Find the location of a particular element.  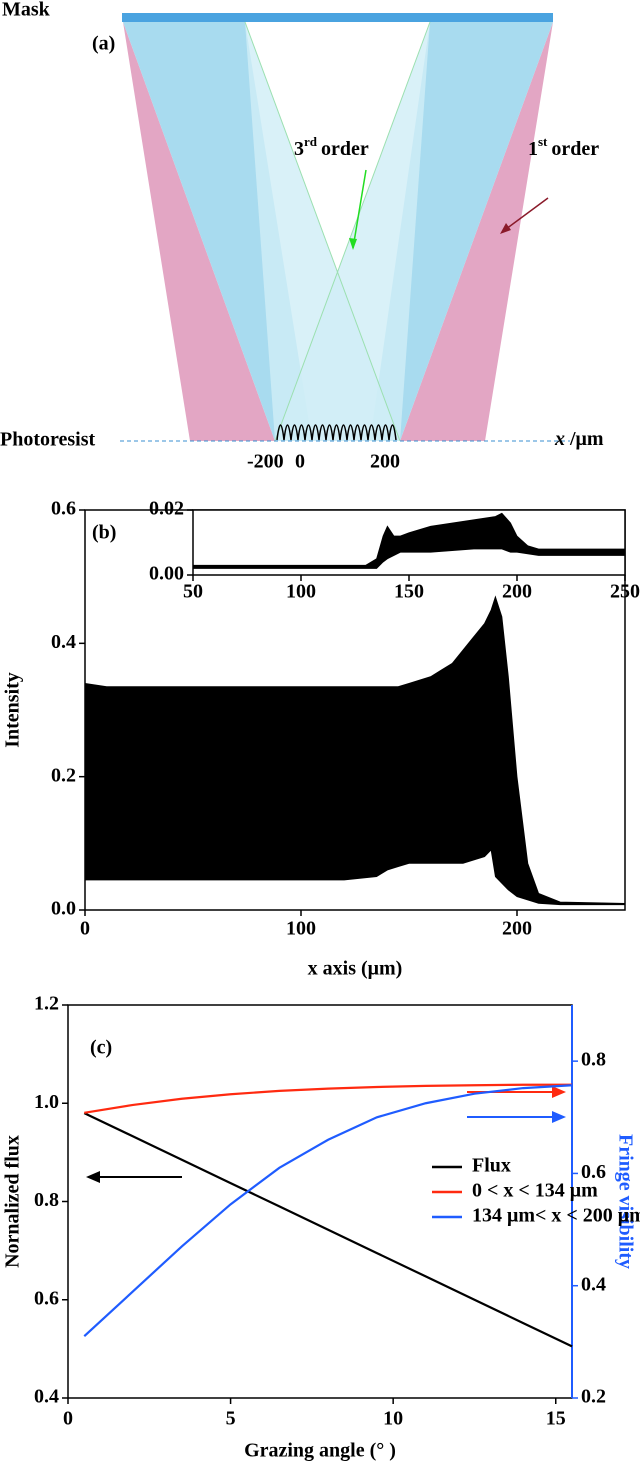

mask is located at coordinates (337, 17).